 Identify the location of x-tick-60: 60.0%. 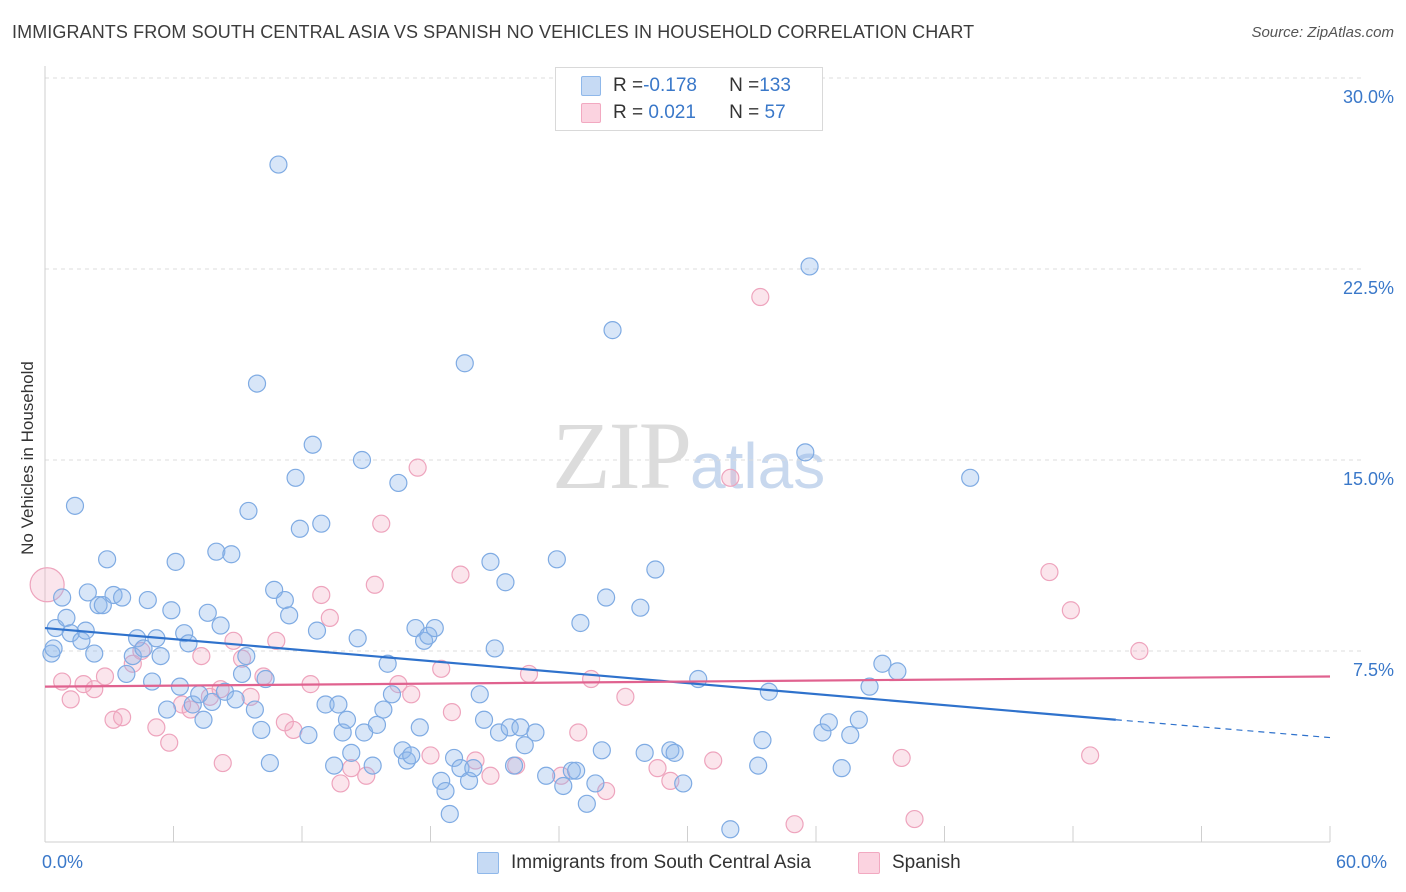
(1362, 862).